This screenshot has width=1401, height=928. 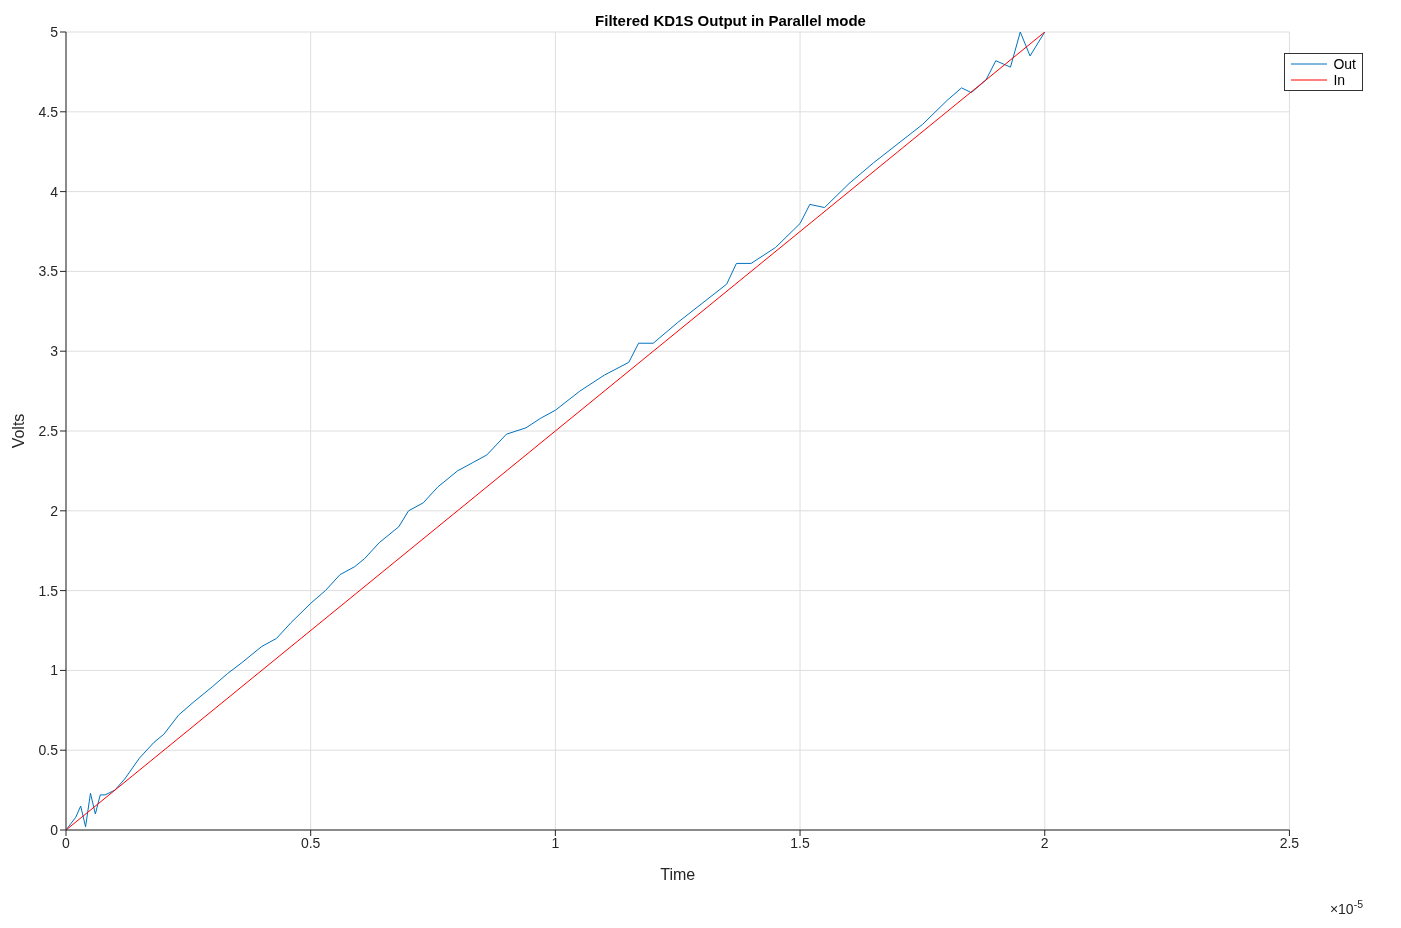 What do you see at coordinates (555, 842) in the screenshot?
I see `x-tick-label: 1` at bounding box center [555, 842].